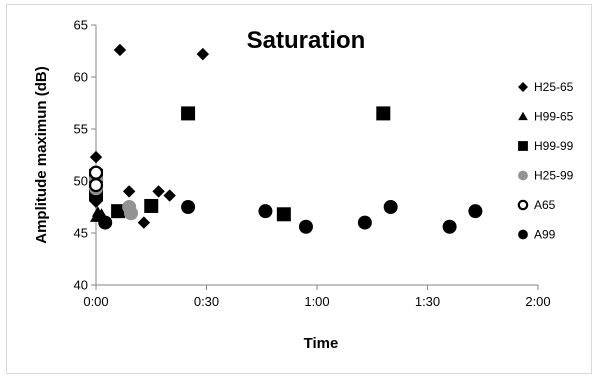  What do you see at coordinates (427, 301) in the screenshot?
I see `x-tick-label: 1:30` at bounding box center [427, 301].